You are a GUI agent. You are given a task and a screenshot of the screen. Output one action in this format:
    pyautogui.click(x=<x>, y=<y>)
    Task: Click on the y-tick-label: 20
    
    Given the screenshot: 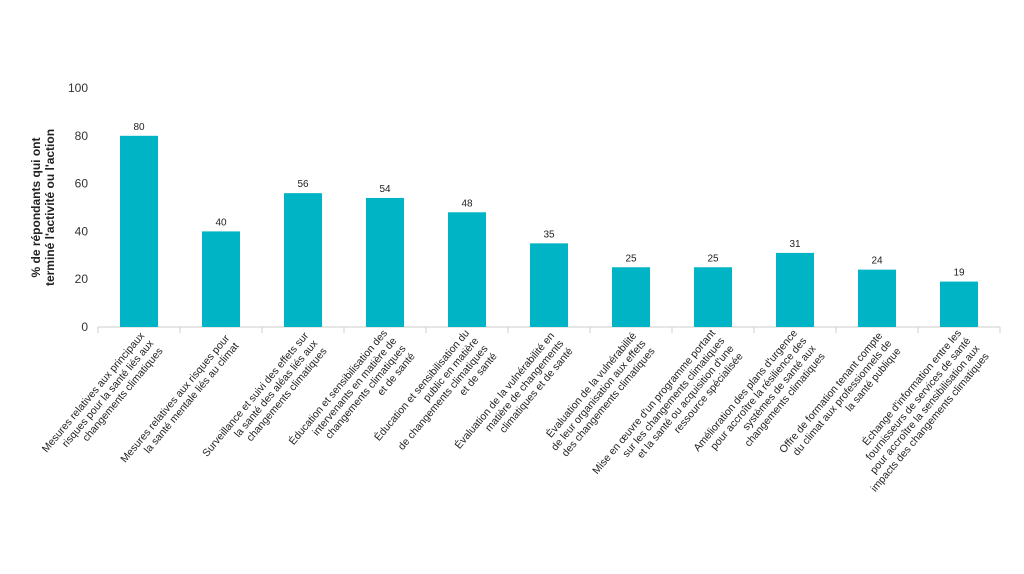 What is the action you would take?
    pyautogui.click(x=82, y=279)
    